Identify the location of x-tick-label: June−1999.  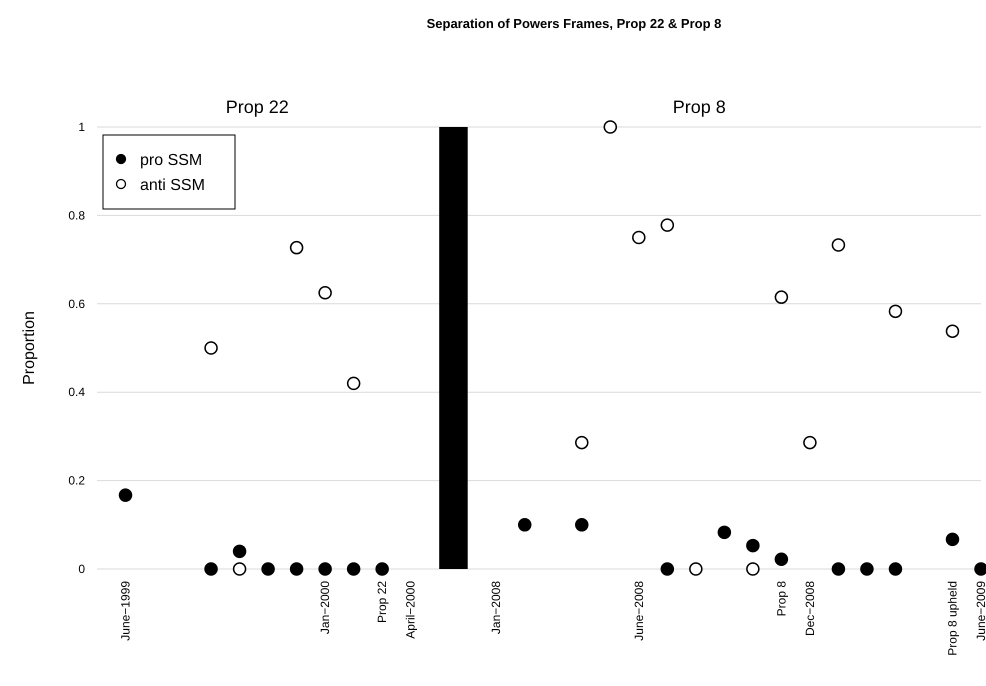
(125, 610).